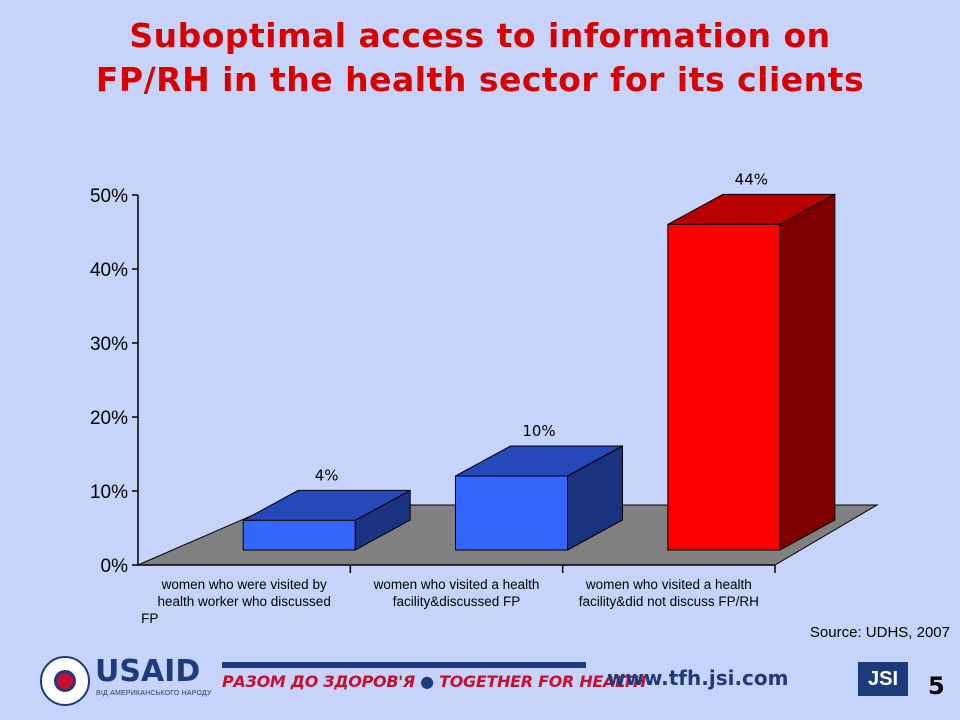 This screenshot has width=960, height=720. What do you see at coordinates (318, 681) in the screenshot?
I see `tfh-logo-ukr: РАЗОМ ДО ЗДОРОВ'Я` at bounding box center [318, 681].